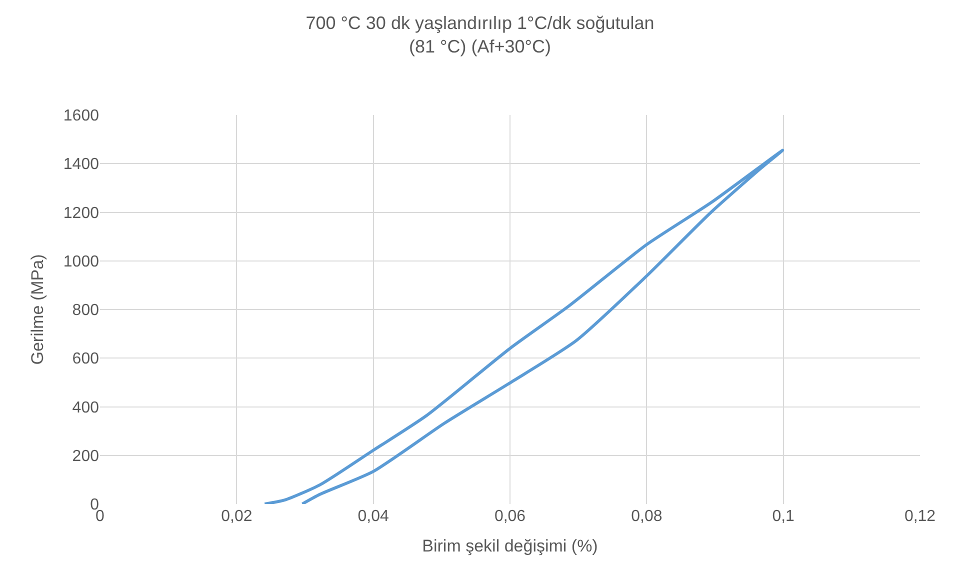 The height and width of the screenshot is (579, 960). I want to click on x-tick-label: 0,08, so click(646, 516).